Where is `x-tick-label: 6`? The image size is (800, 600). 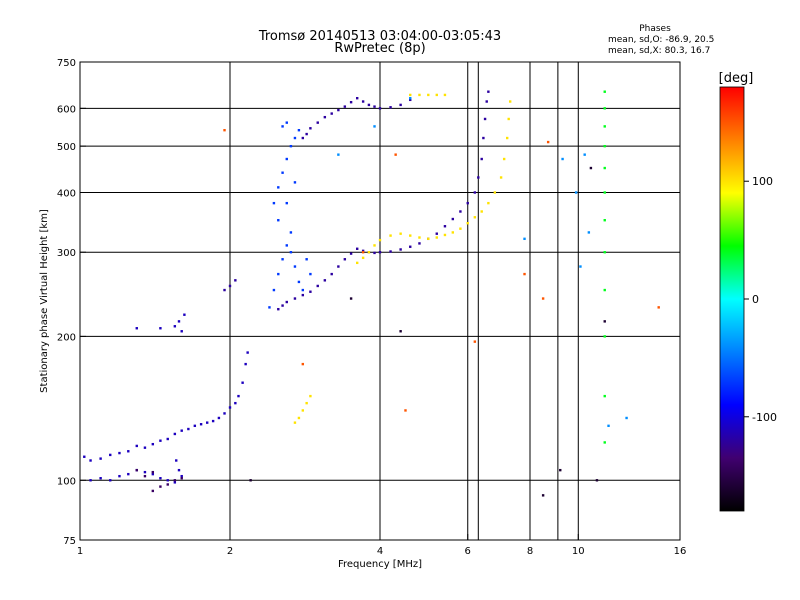
x-tick-label: 6 is located at coordinates (468, 551).